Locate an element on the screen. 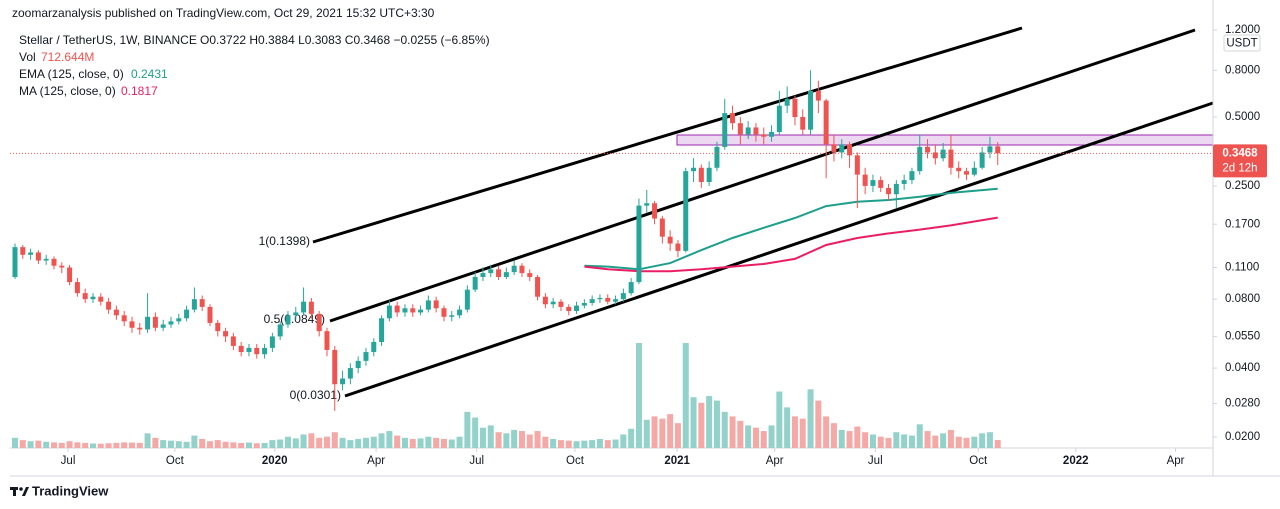 The height and width of the screenshot is (509, 1280). x-tick-label: 2022 is located at coordinates (1076, 461).